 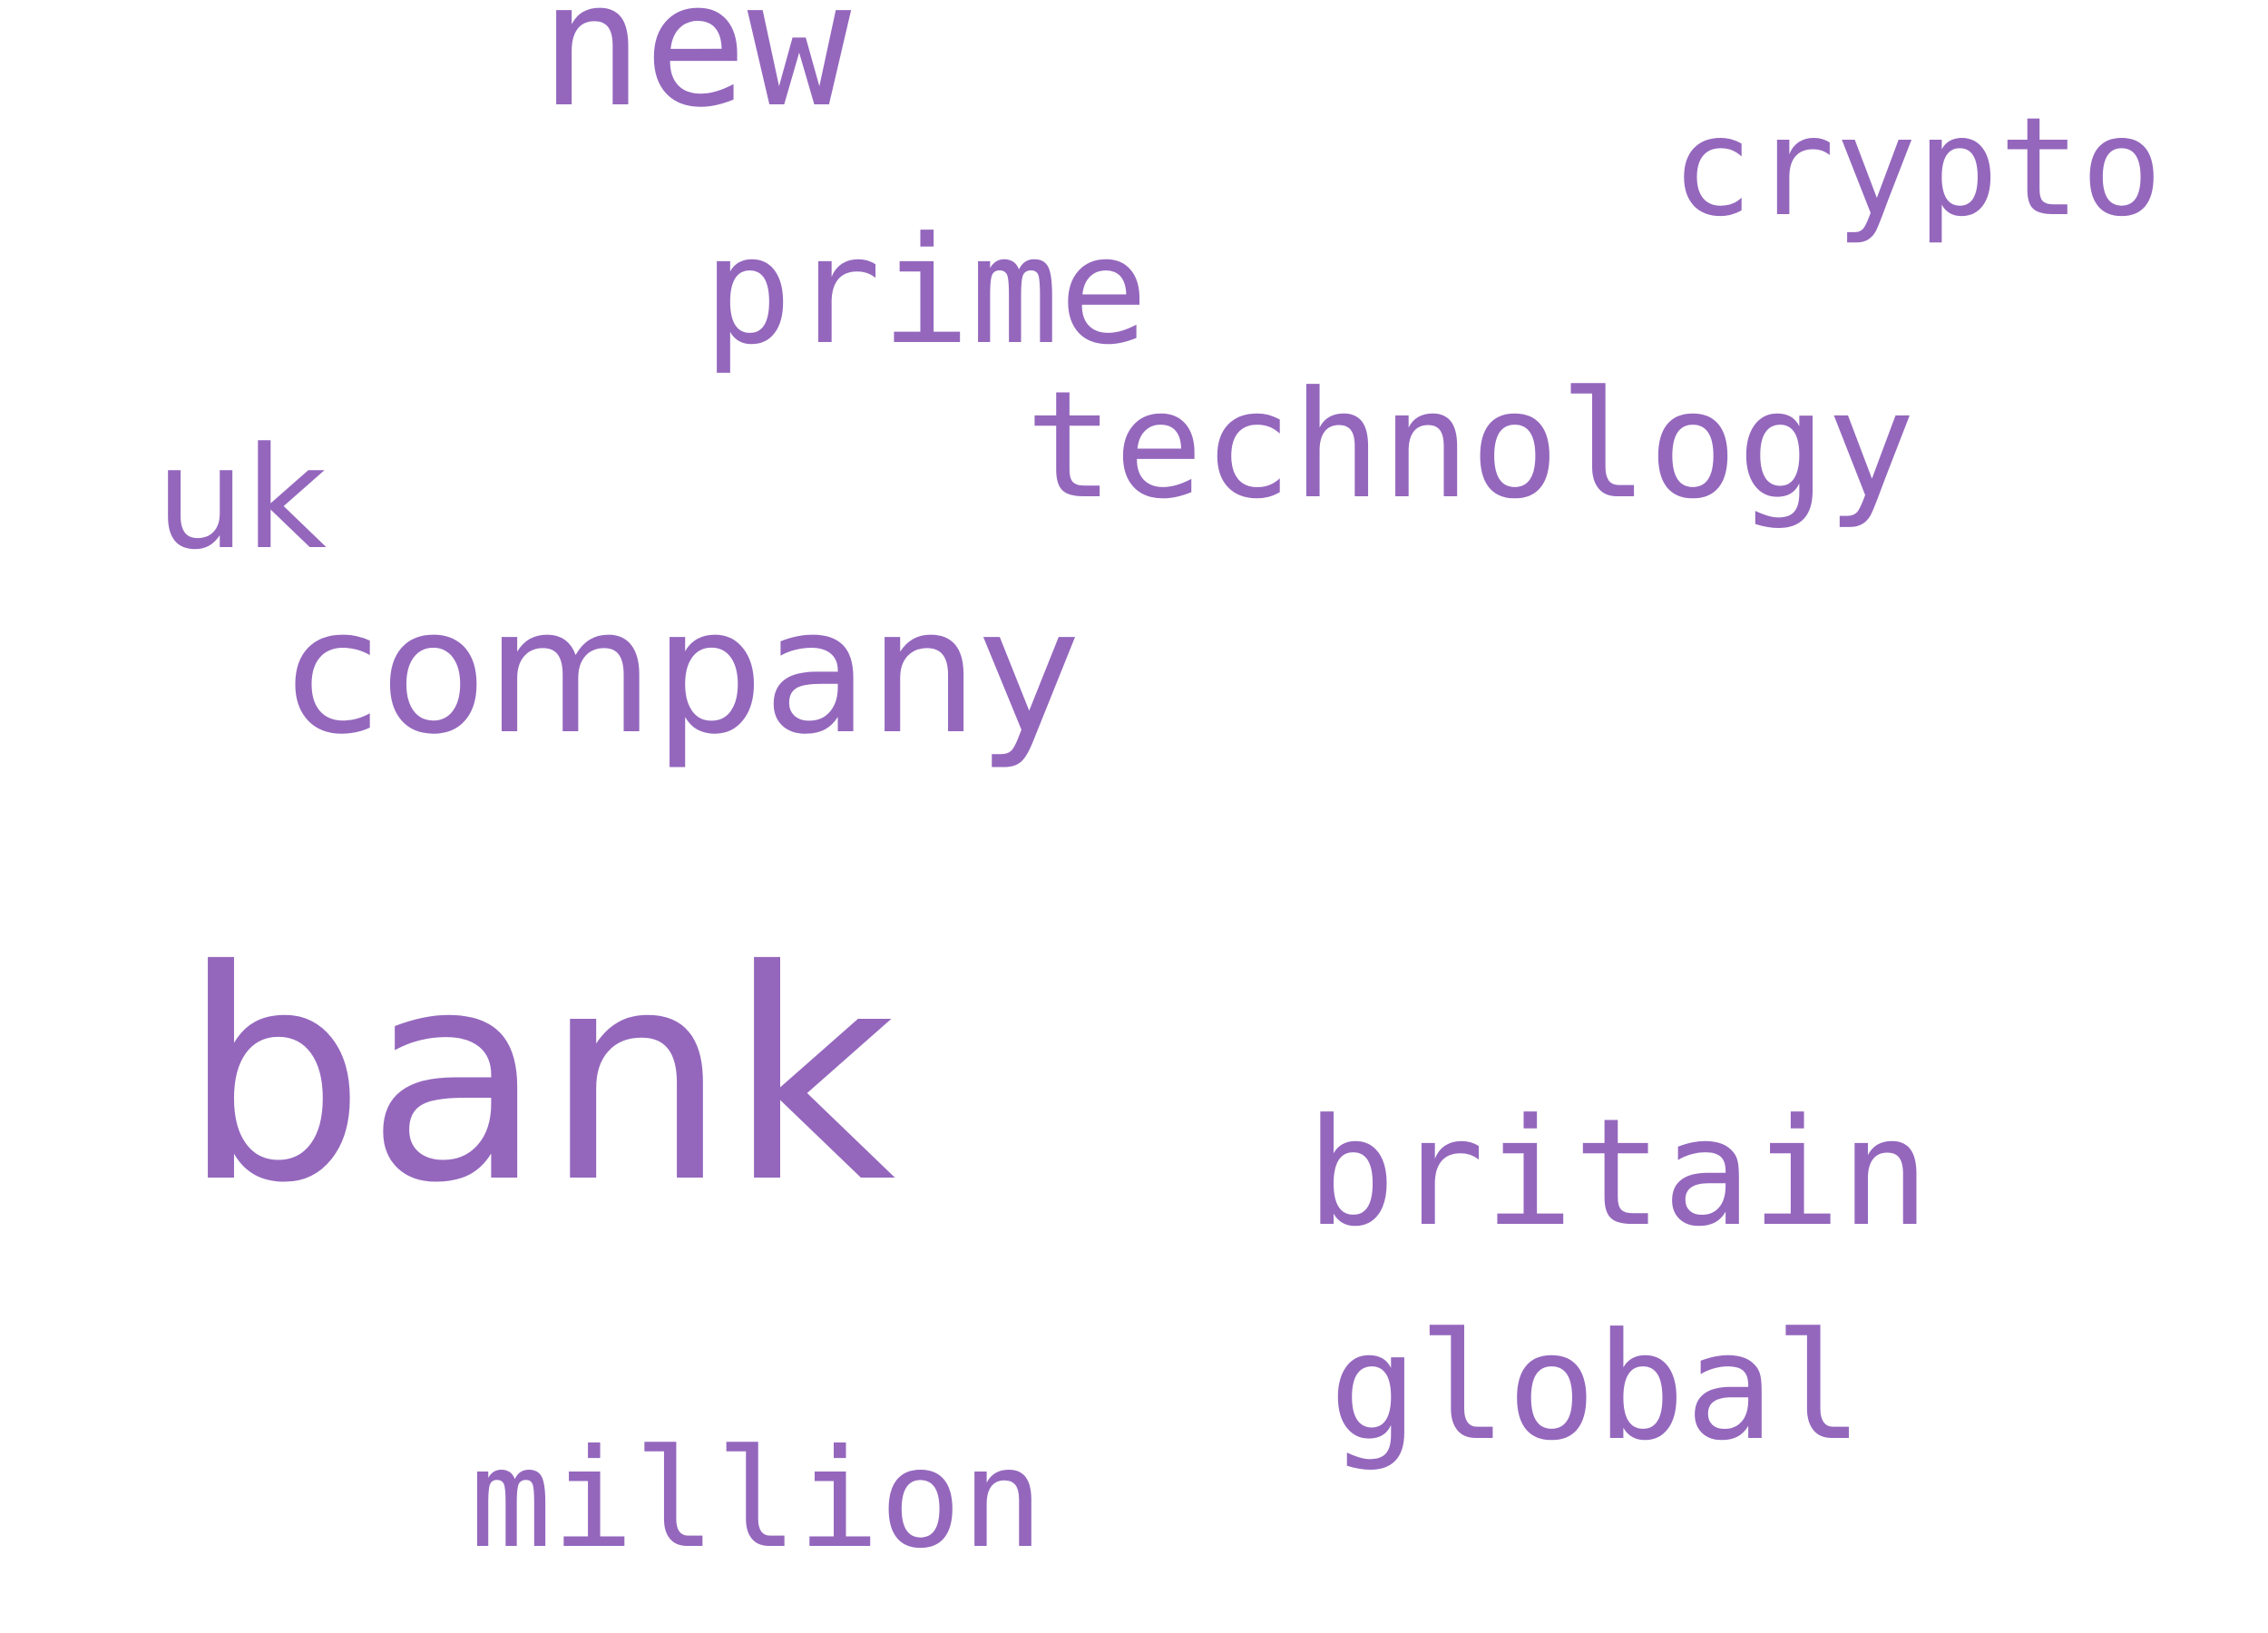 I want to click on word-prime: prime, so click(x=926, y=291).